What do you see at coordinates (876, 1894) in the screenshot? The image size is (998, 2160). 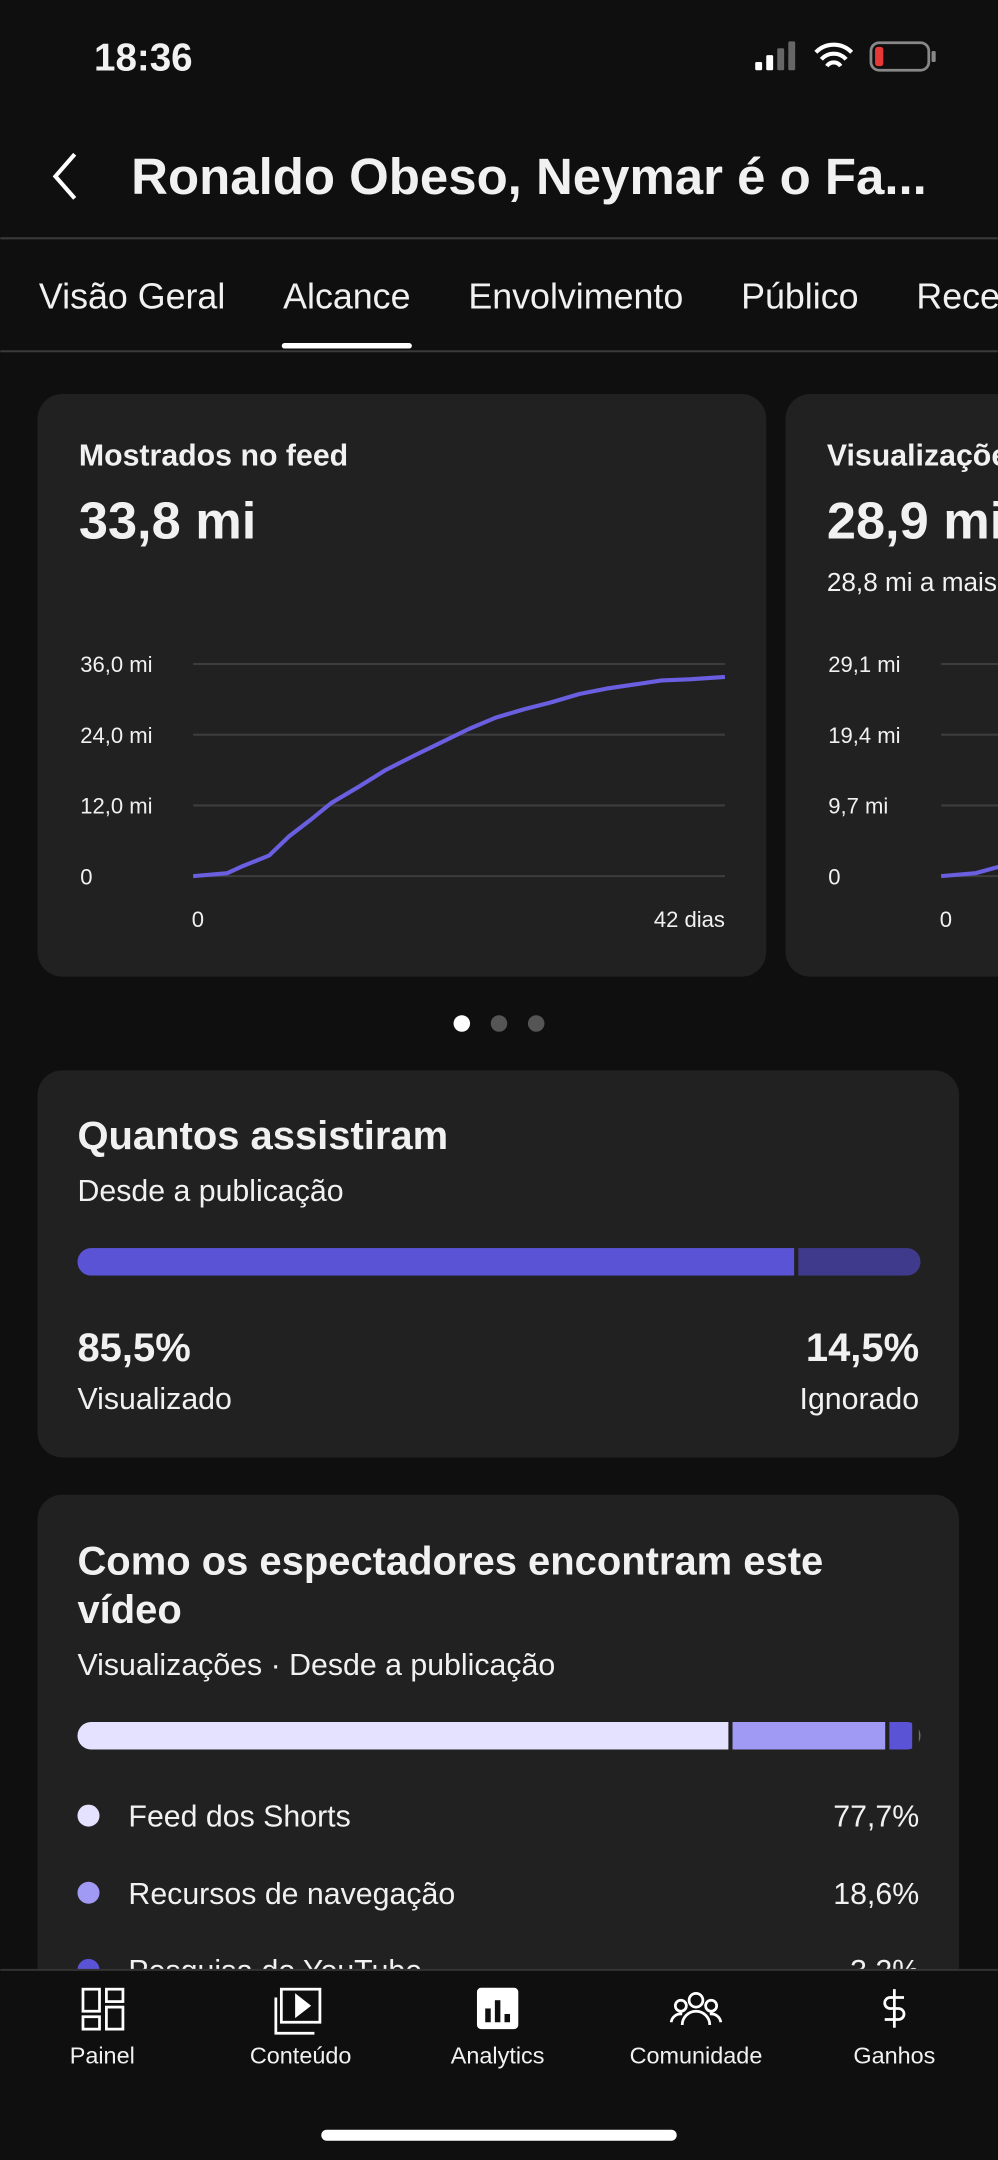 I see `source-value: 18,6%` at bounding box center [876, 1894].